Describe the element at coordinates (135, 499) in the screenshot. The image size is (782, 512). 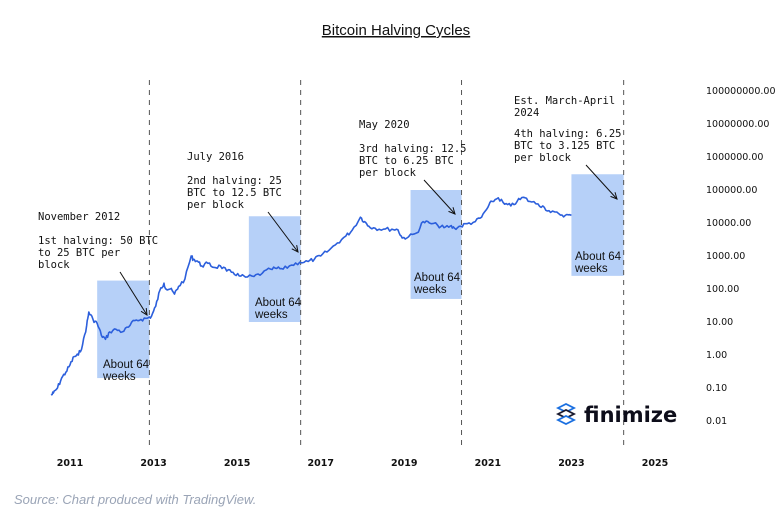
I see `source-note: Source: Chart produced with TradingView.` at that location.